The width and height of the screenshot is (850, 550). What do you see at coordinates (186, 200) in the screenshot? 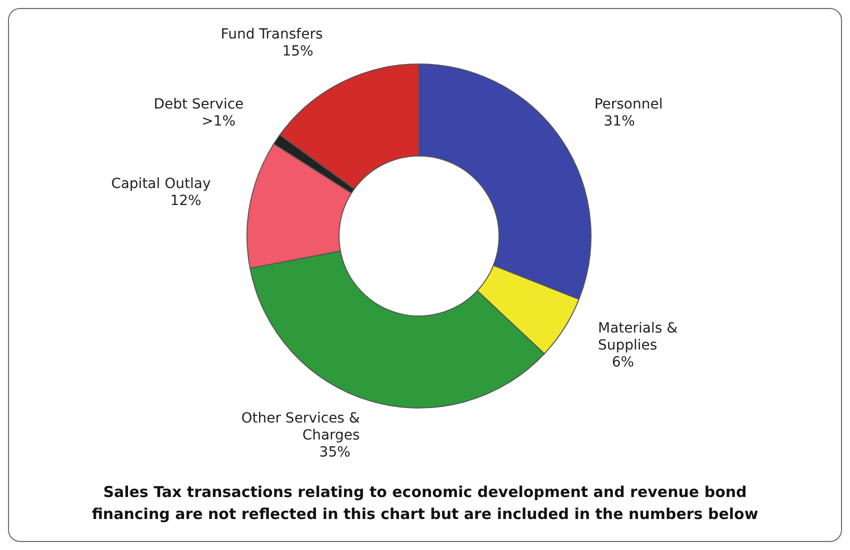
I see `data-label: 12%` at bounding box center [186, 200].